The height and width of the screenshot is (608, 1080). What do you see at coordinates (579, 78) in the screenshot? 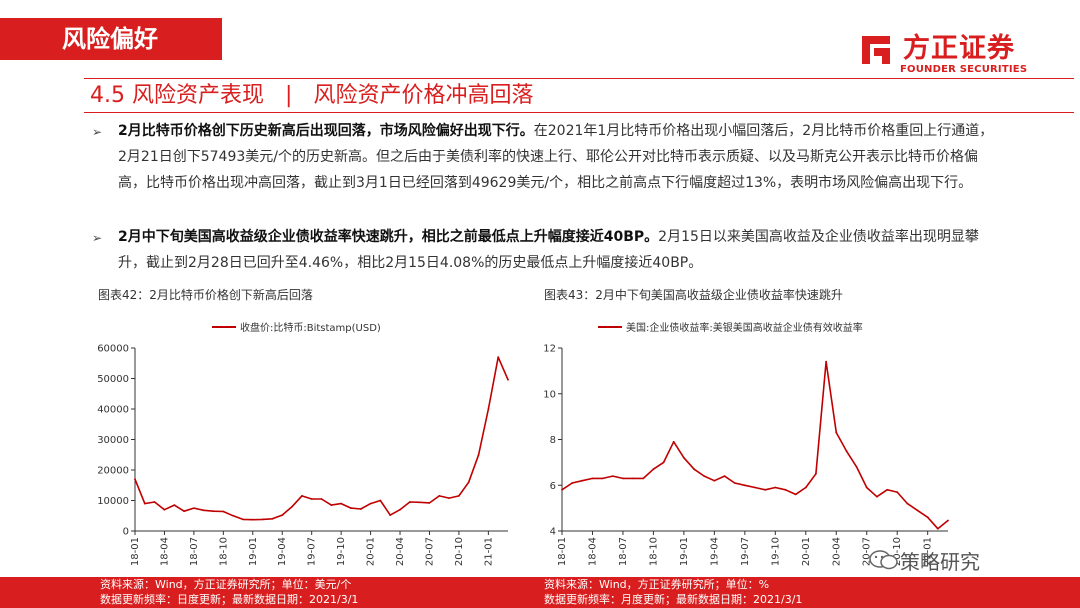
I see `heading-top-rule` at bounding box center [579, 78].